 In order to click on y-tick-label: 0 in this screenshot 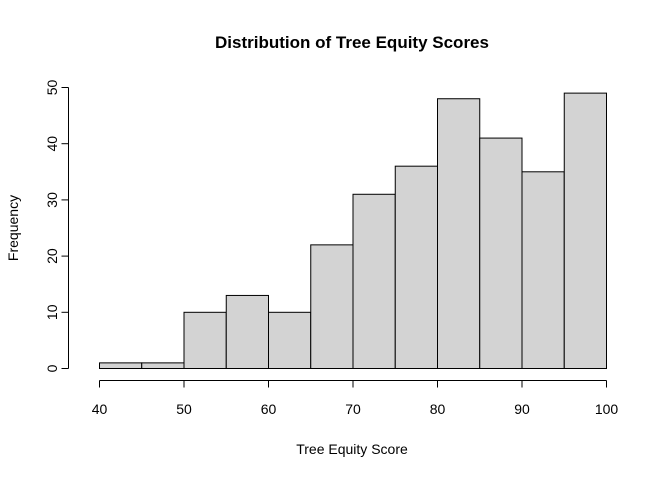, I will do `click(52, 368)`.